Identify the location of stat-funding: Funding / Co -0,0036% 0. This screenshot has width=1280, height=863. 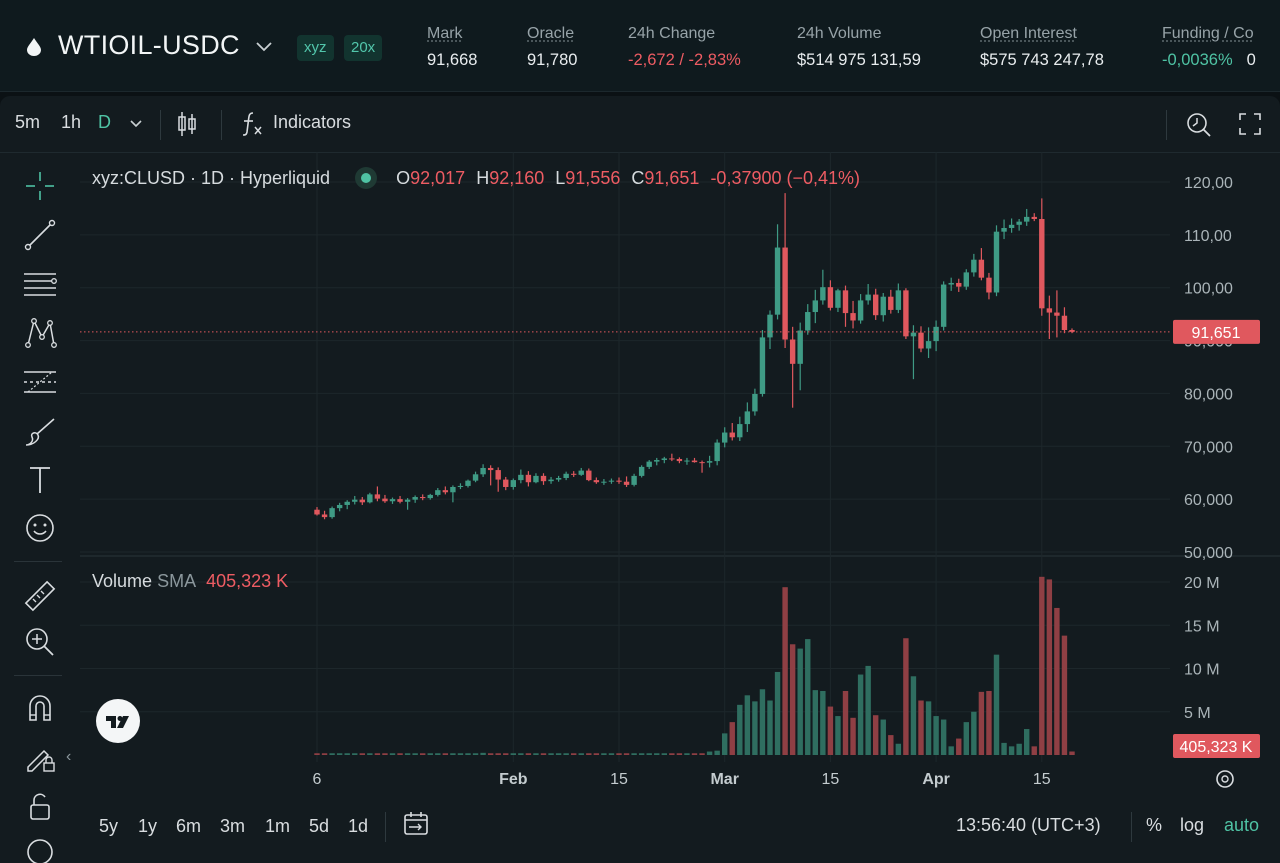
(1209, 47).